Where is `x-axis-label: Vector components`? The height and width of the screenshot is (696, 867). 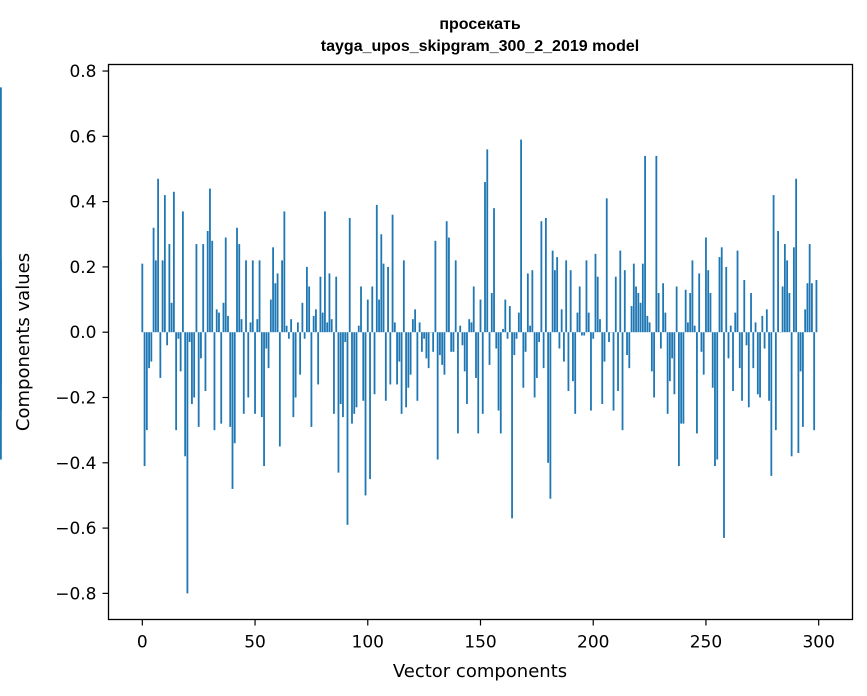
x-axis-label: Vector components is located at coordinates (480, 671).